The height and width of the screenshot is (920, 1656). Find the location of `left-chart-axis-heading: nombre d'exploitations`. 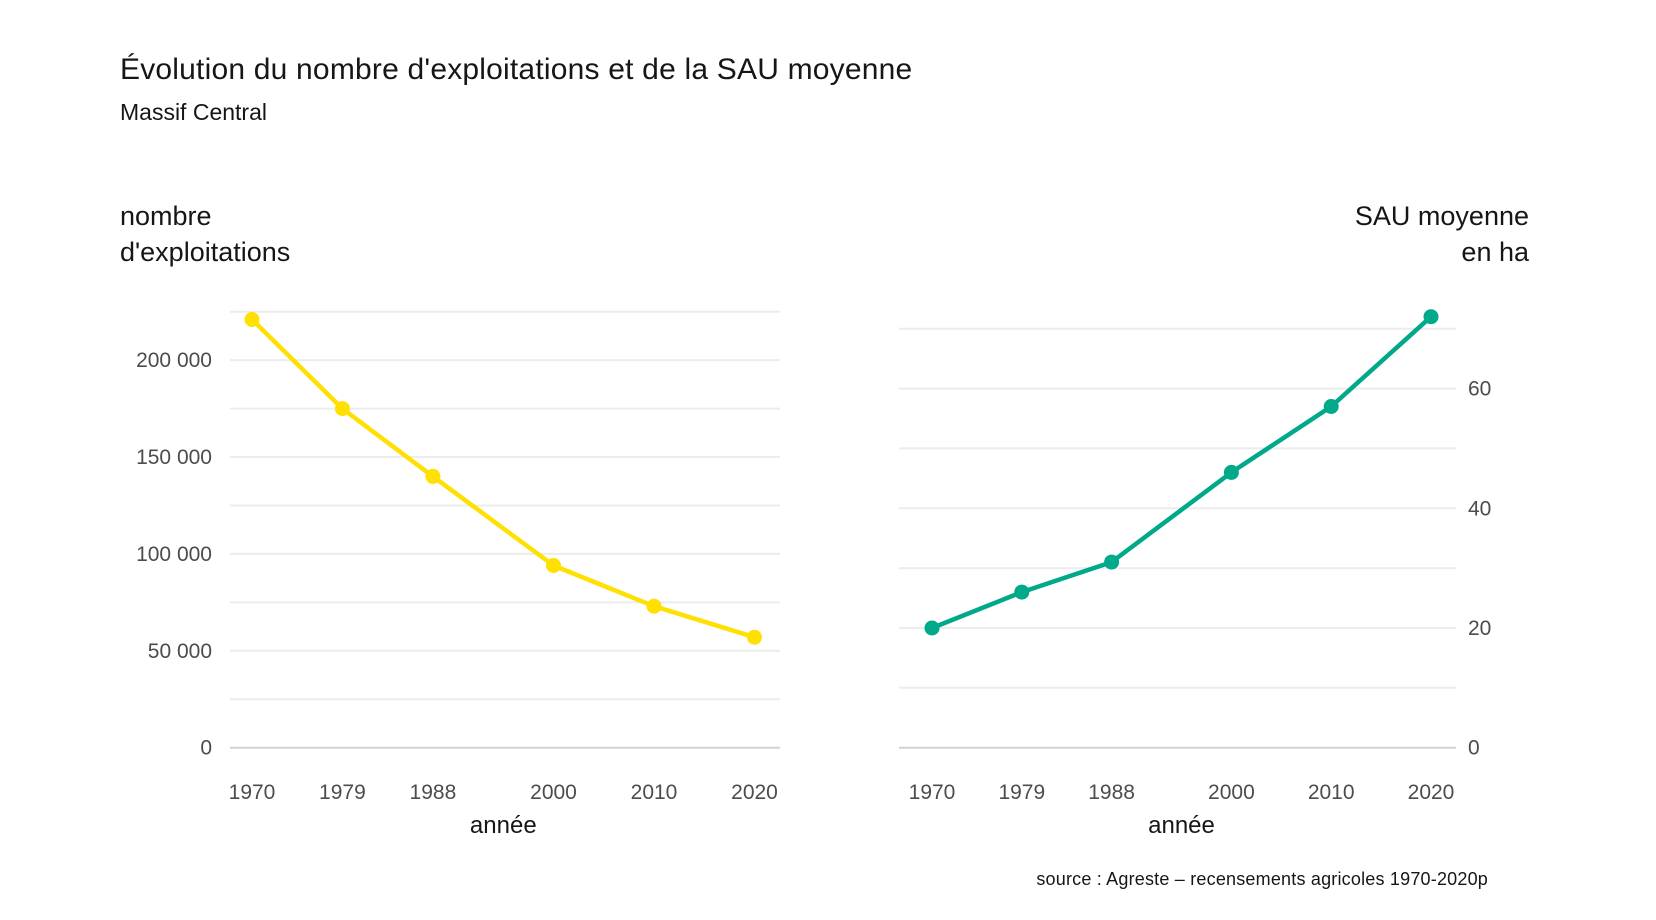

left-chart-axis-heading: nombre d'exploitations is located at coordinates (205, 234).